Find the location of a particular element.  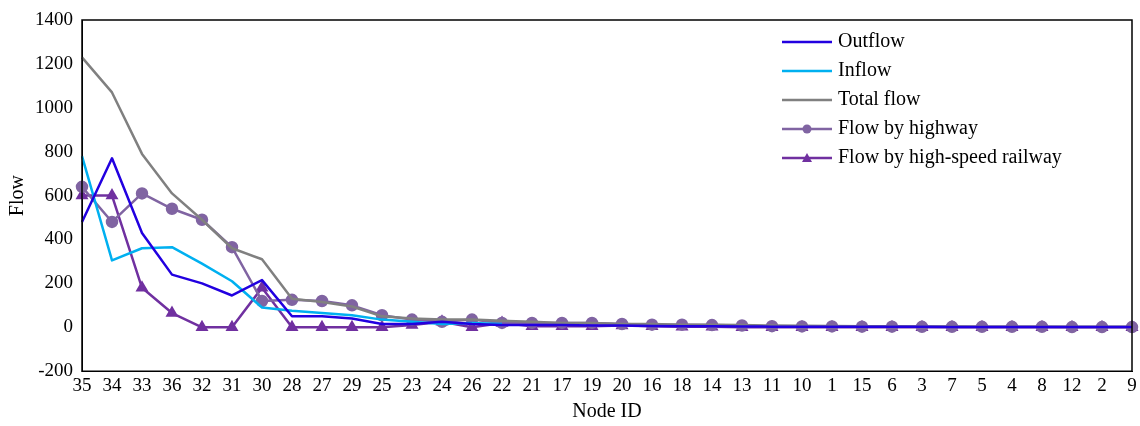

x-tick-label: 31 is located at coordinates (232, 384).